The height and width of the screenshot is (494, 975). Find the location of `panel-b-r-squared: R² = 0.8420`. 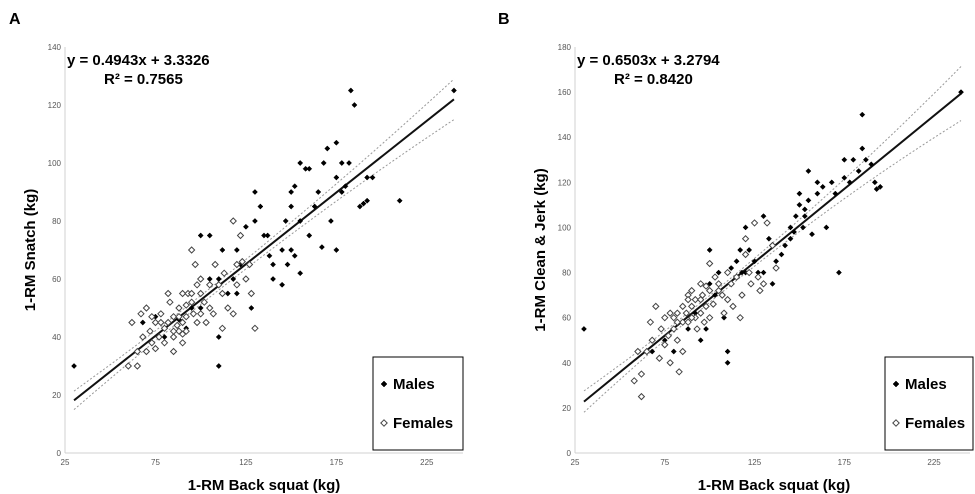

panel-b-r-squared: R² = 0.8420 is located at coordinates (653, 79).